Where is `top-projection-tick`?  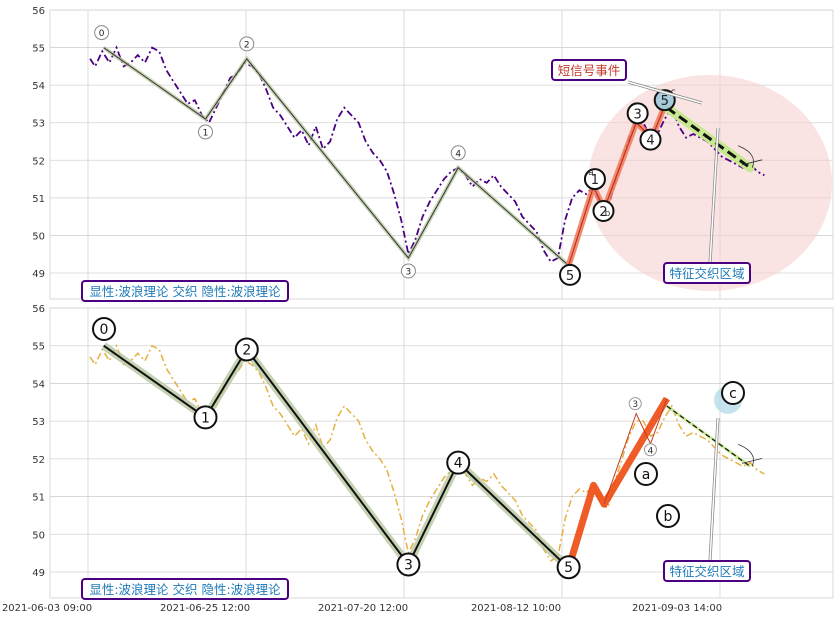
top-projection-tick is located at coordinates (752, 162).